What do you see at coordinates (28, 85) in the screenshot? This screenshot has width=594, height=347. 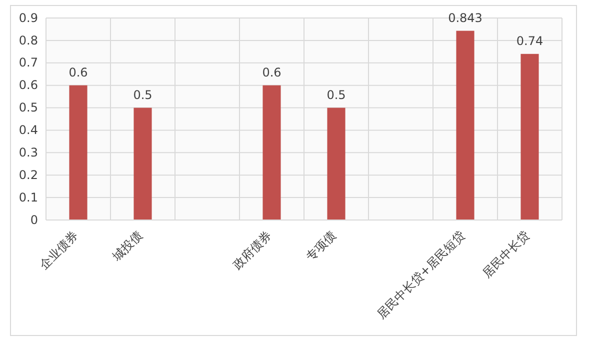 I see `y-tick-label: 0.6` at bounding box center [28, 85].